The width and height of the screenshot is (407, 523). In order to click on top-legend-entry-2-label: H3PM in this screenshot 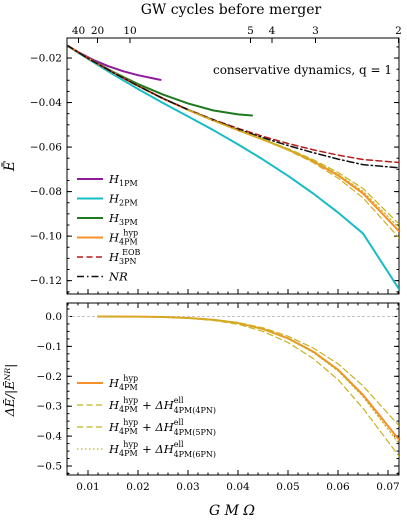, I will do `click(123, 219)`.